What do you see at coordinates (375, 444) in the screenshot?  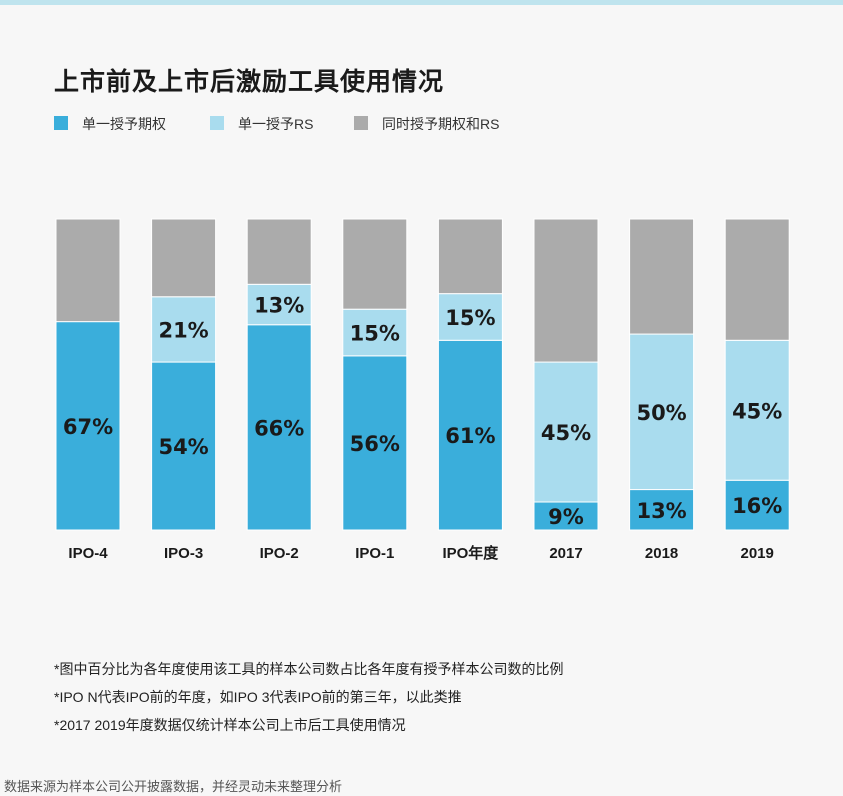 I see `bar-value-label: 56%` at bounding box center [375, 444].